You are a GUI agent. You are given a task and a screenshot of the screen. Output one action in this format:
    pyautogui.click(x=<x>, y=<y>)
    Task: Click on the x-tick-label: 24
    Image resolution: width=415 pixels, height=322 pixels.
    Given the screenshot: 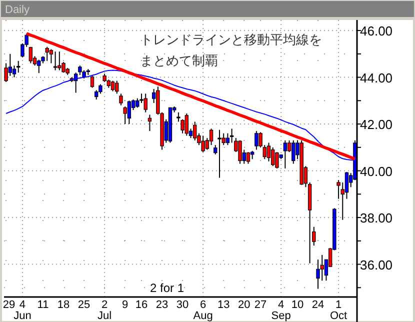 What is the action you would take?
    pyautogui.click(x=318, y=305)
    